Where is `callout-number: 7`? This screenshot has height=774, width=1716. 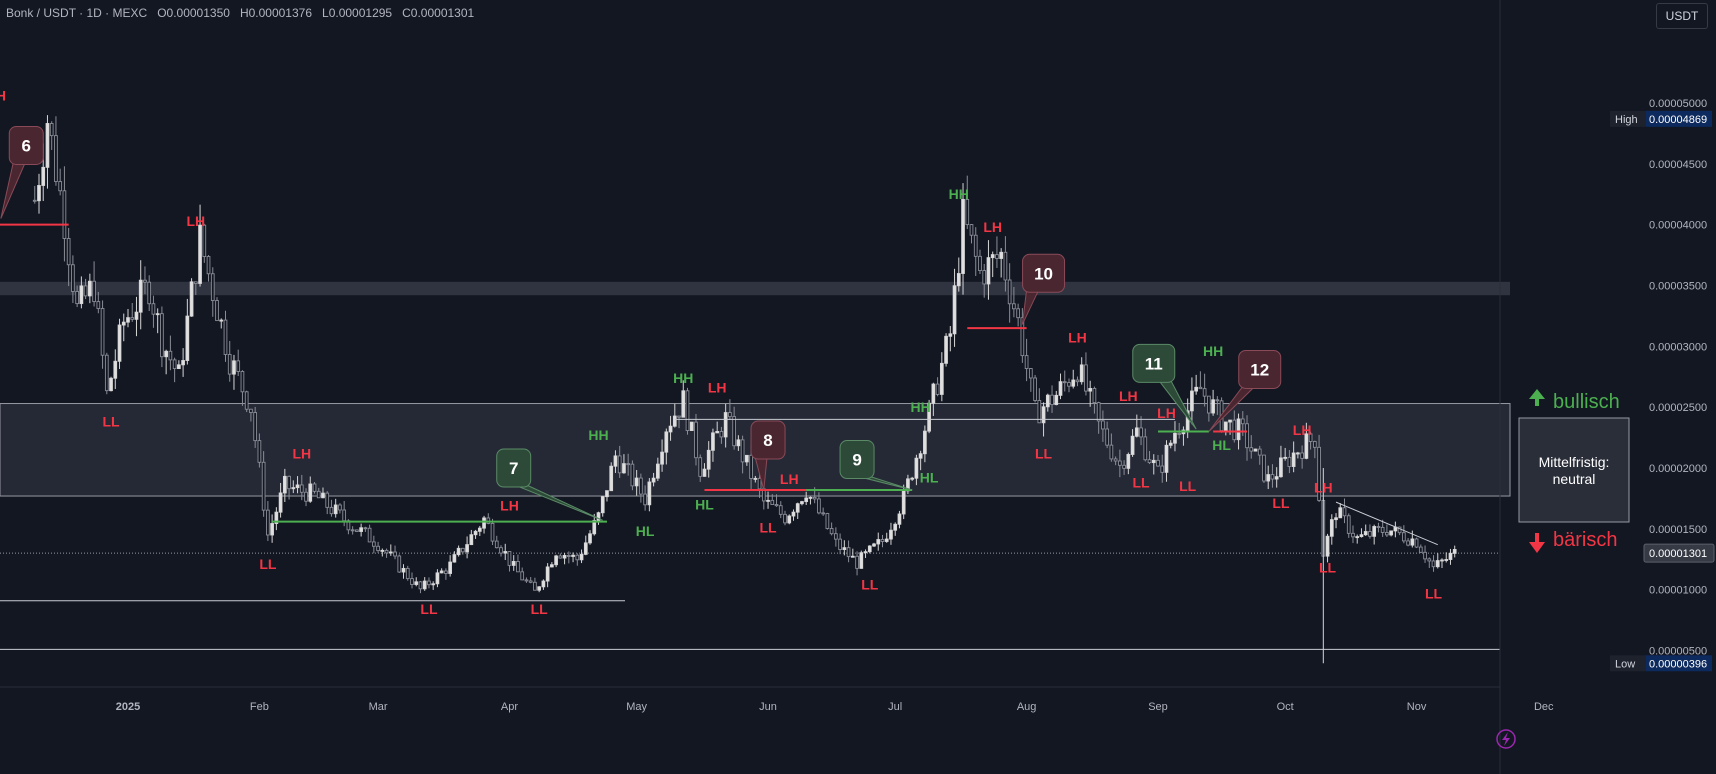
callout-number: 7 is located at coordinates (513, 468).